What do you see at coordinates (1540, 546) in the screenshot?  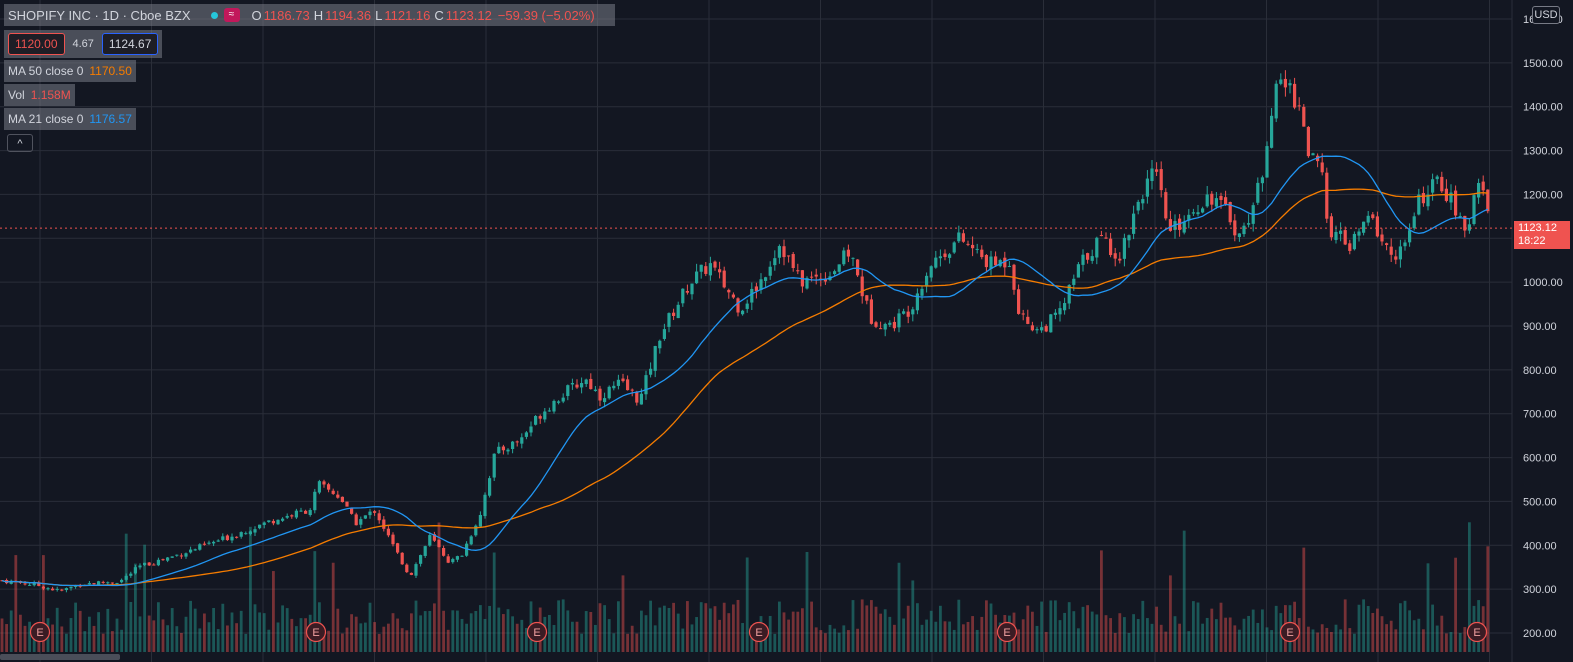 I see `y-axis-tick-label: 400.00` at bounding box center [1540, 546].